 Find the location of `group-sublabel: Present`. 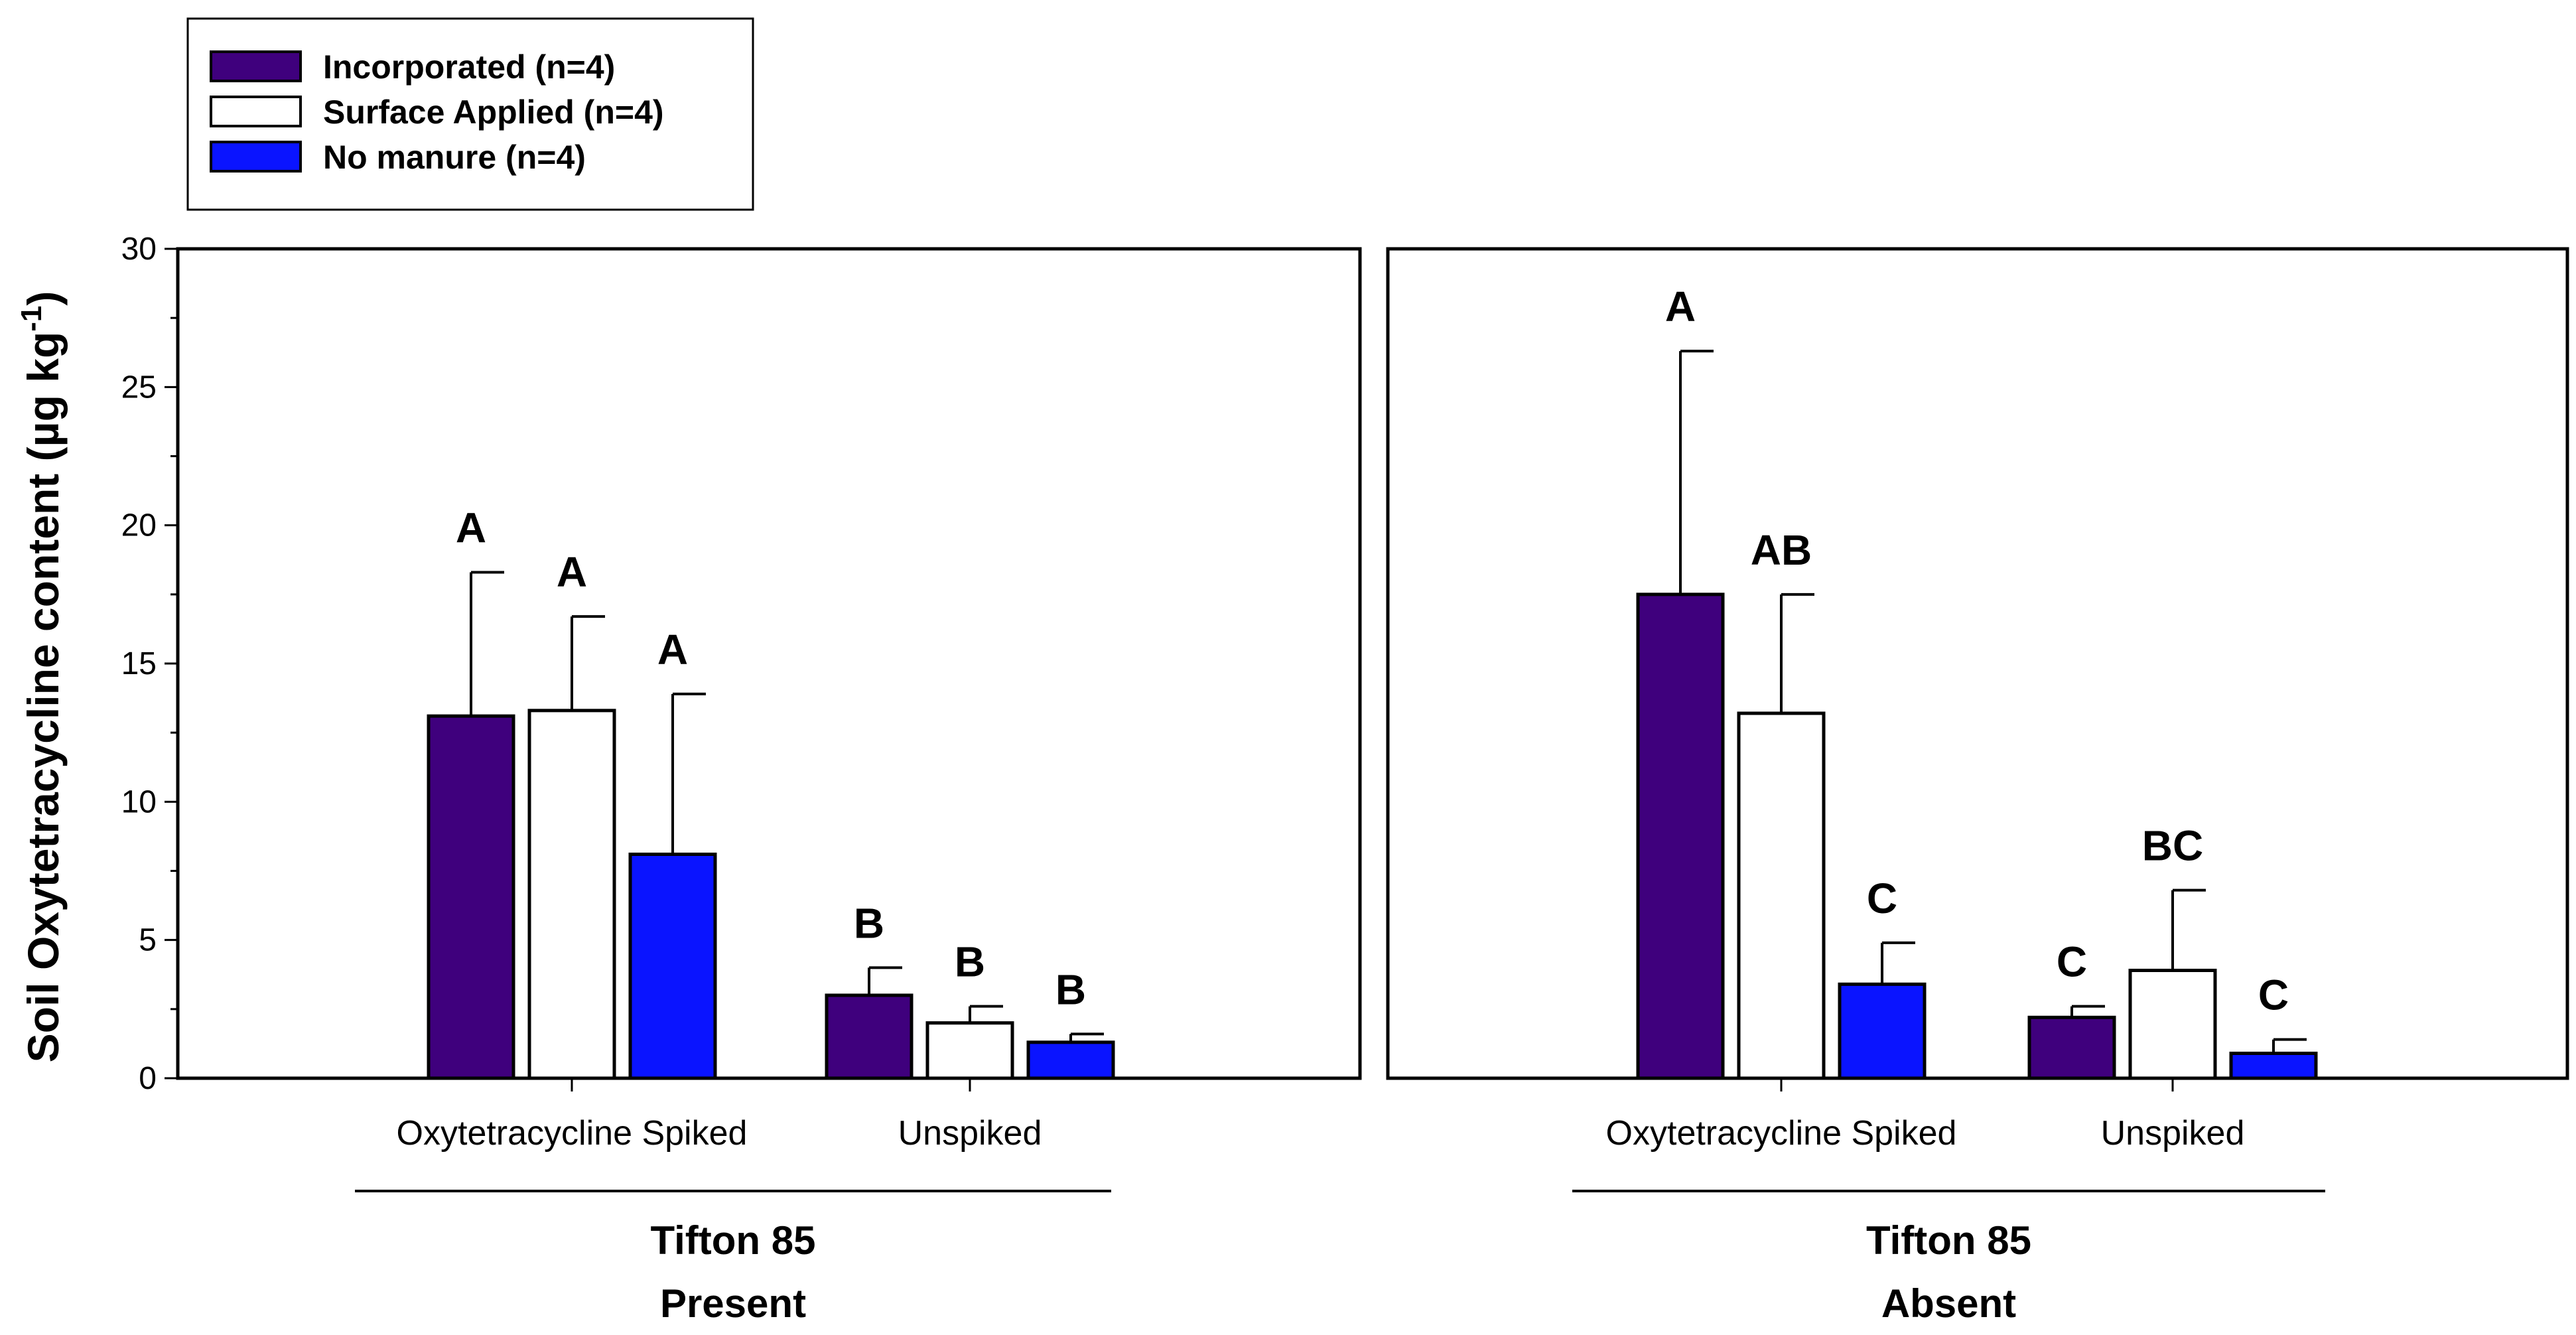

group-sublabel: Present is located at coordinates (733, 1303).